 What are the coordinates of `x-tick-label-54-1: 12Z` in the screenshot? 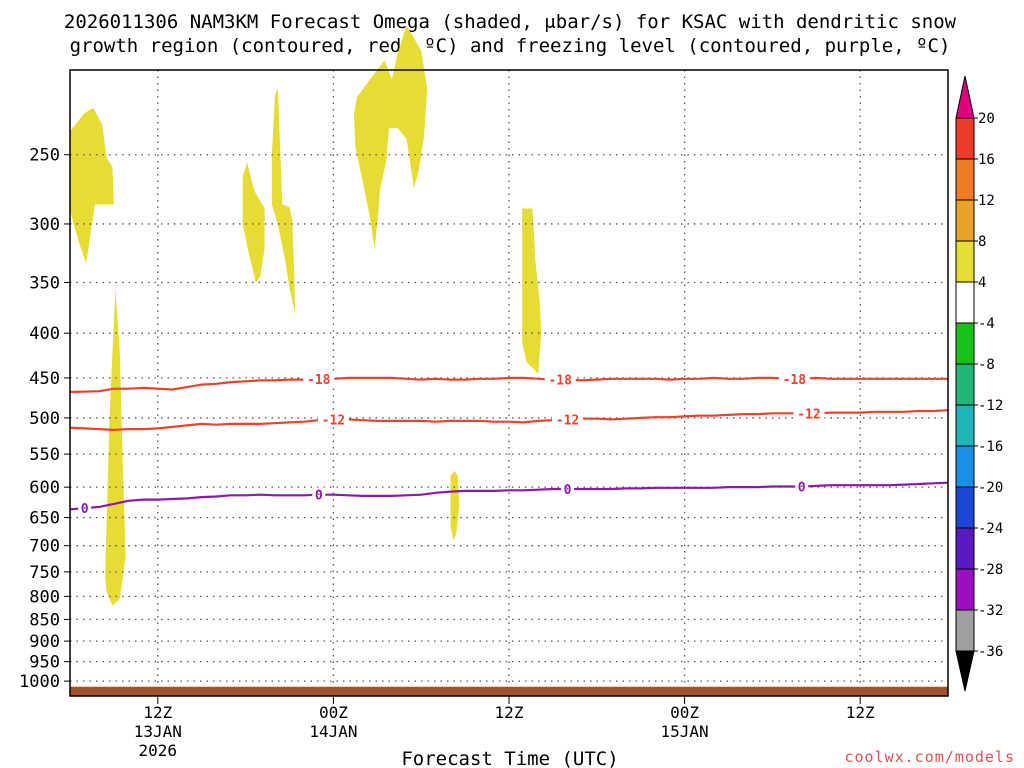 It's located at (860, 712).